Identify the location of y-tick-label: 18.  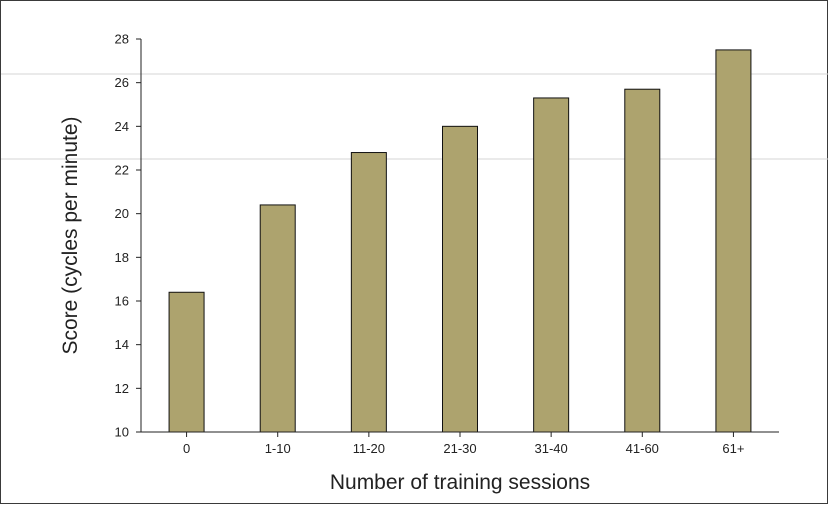
(122, 257).